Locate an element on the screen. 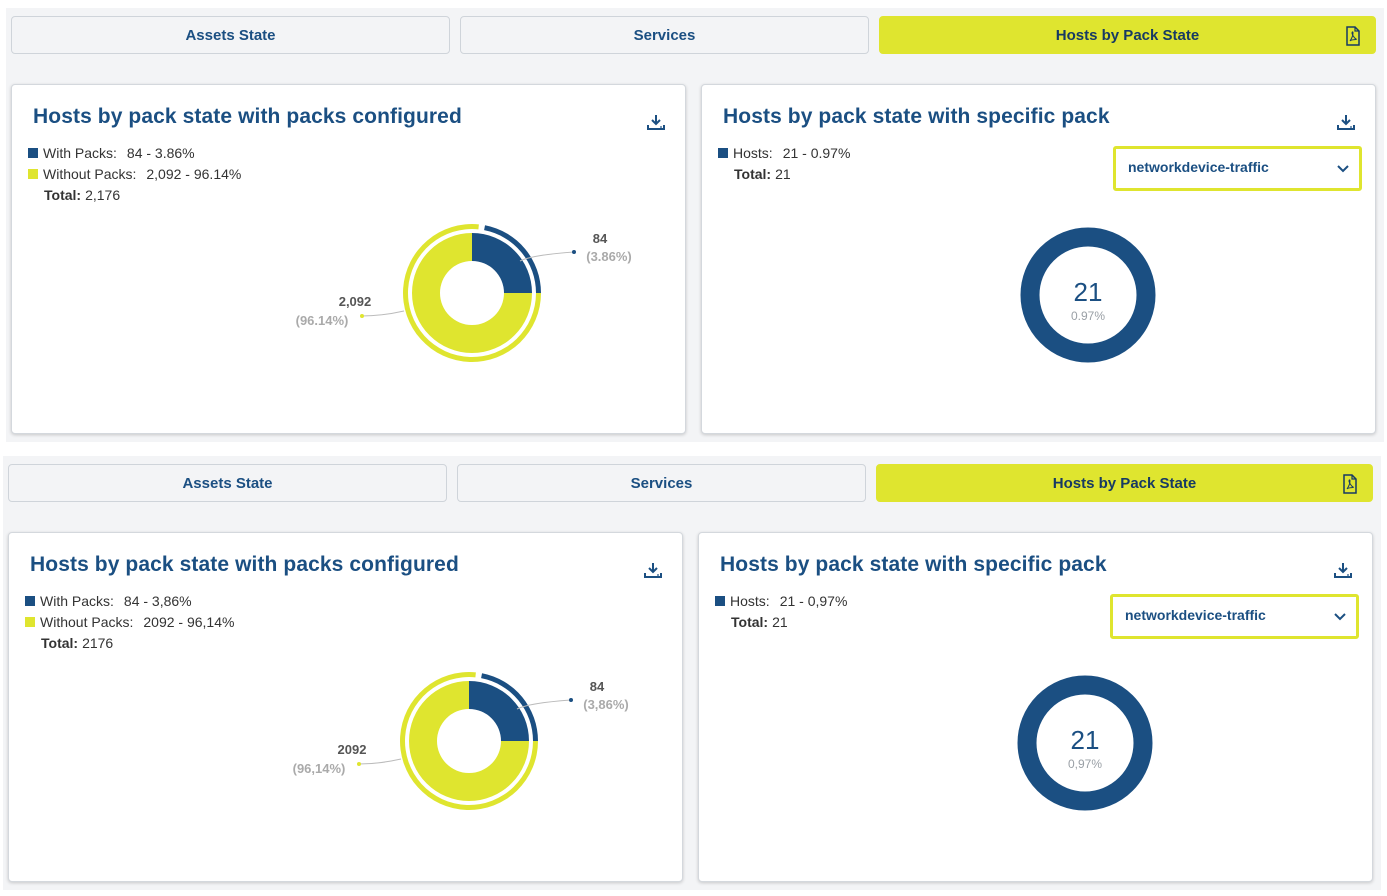 The image size is (1387, 896). legend-item-with-packs: With Packs: 84 - 3,86% is located at coordinates (129, 600).